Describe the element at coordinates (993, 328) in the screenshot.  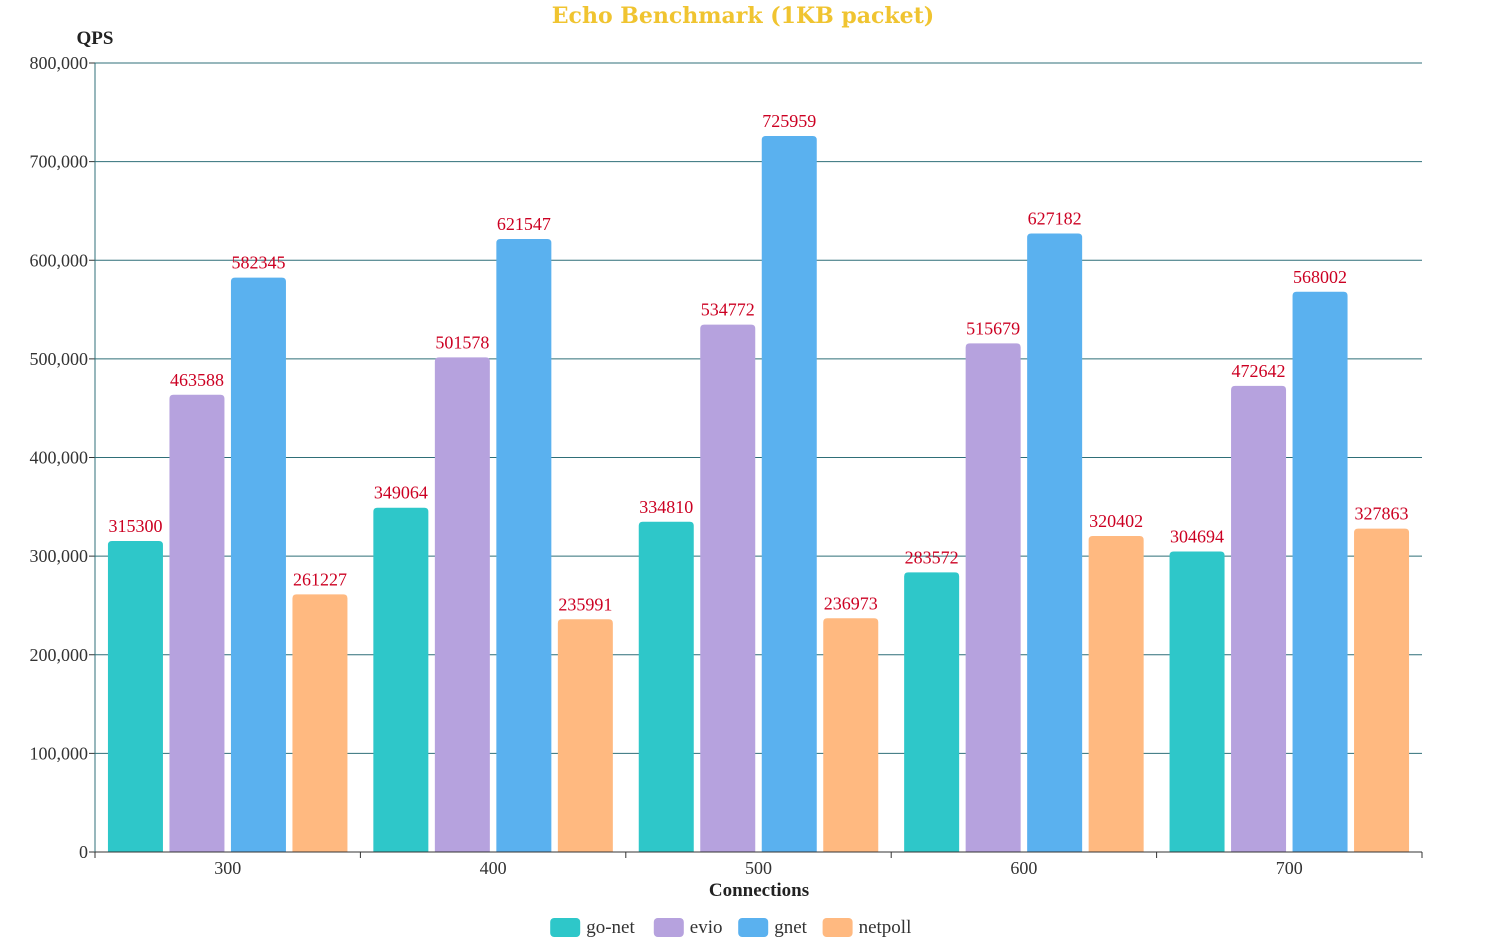
I see `bar-value-label: 515679` at that location.